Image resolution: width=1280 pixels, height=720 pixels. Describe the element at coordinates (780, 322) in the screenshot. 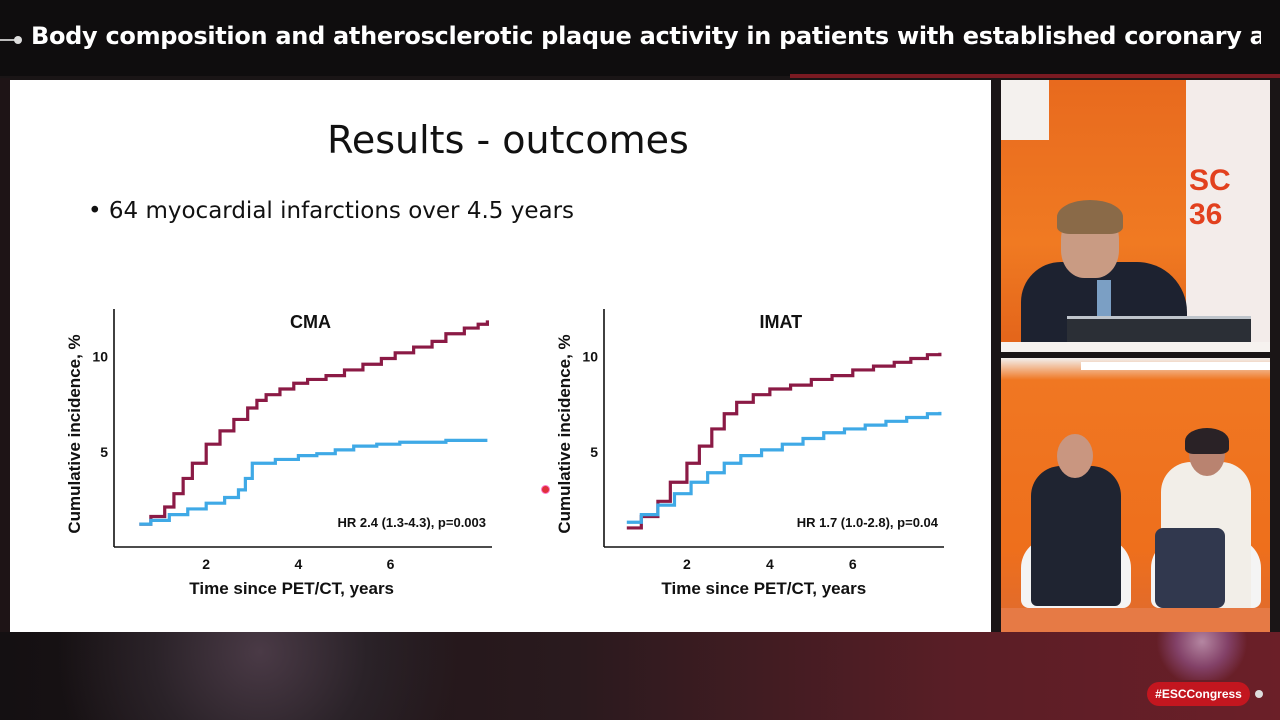

I see `chart-title: IMAT` at that location.